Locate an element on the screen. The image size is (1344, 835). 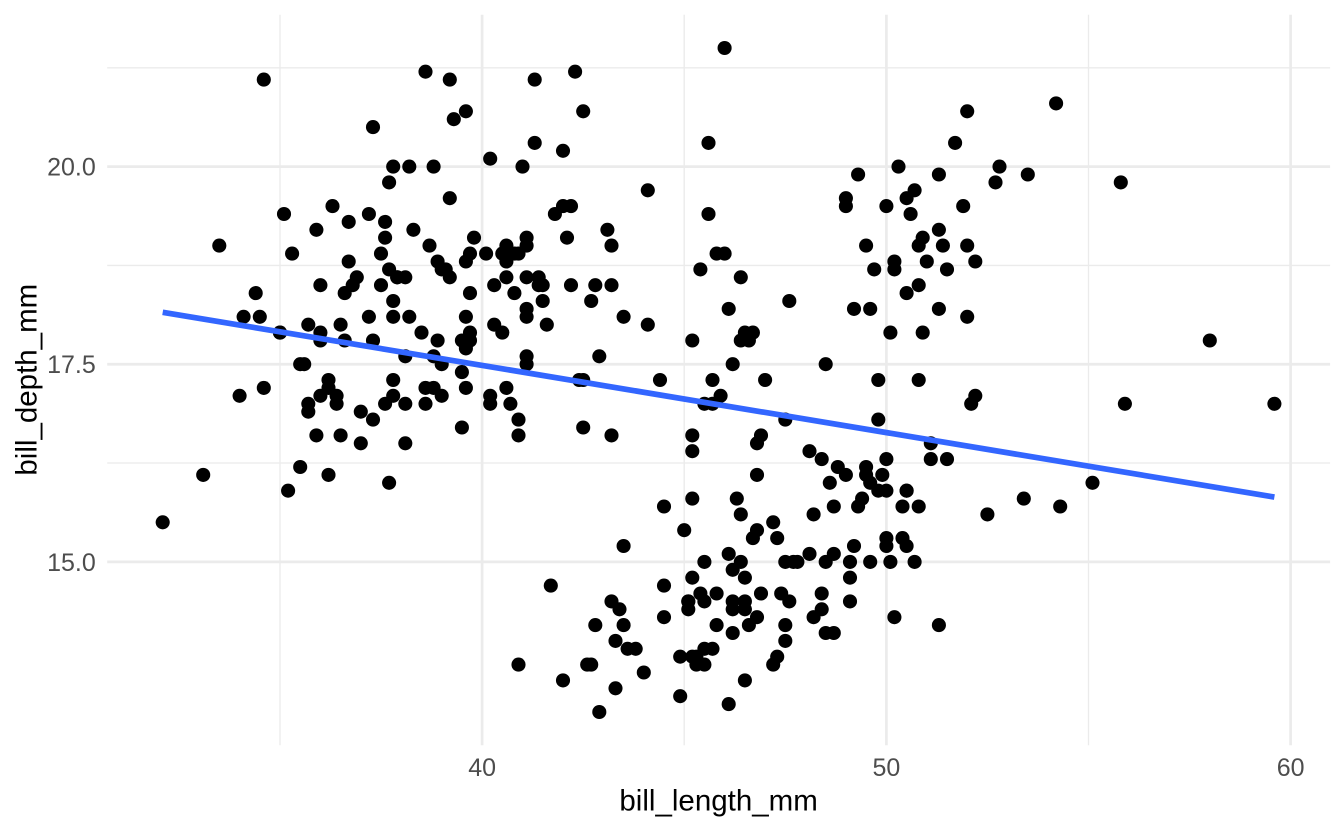
svg-text: 17.5 is located at coordinates (71, 365).